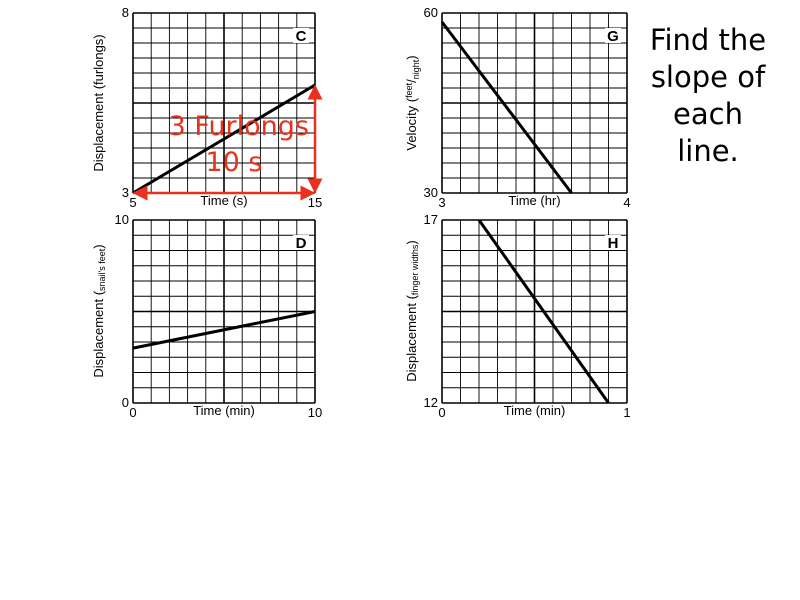  What do you see at coordinates (431, 192) in the screenshot?
I see `y-tick-label: 30` at bounding box center [431, 192].